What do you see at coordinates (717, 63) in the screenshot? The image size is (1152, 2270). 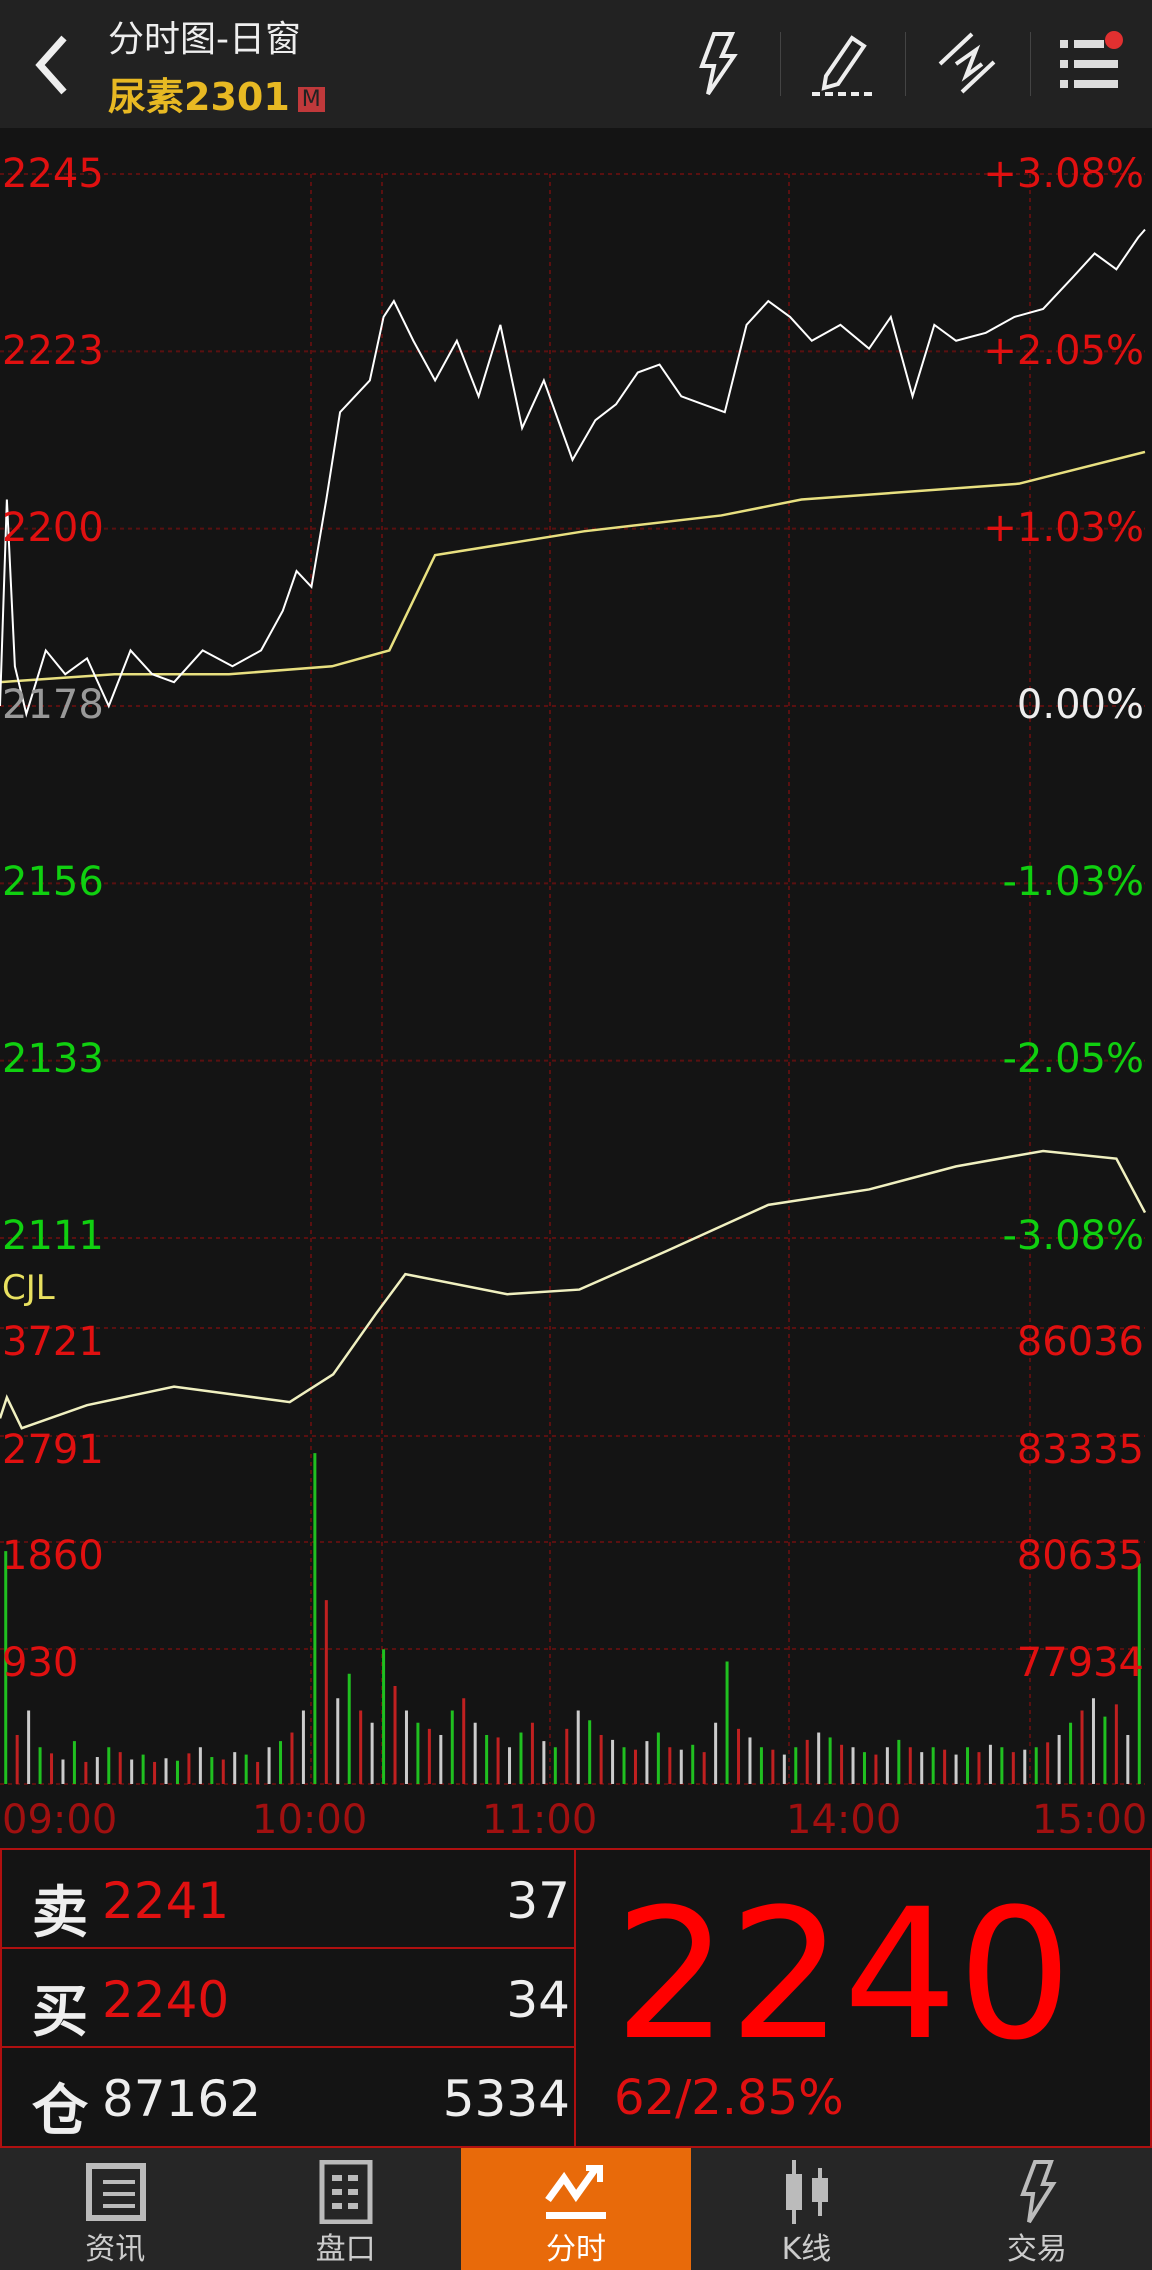 I see `flash-icon` at bounding box center [717, 63].